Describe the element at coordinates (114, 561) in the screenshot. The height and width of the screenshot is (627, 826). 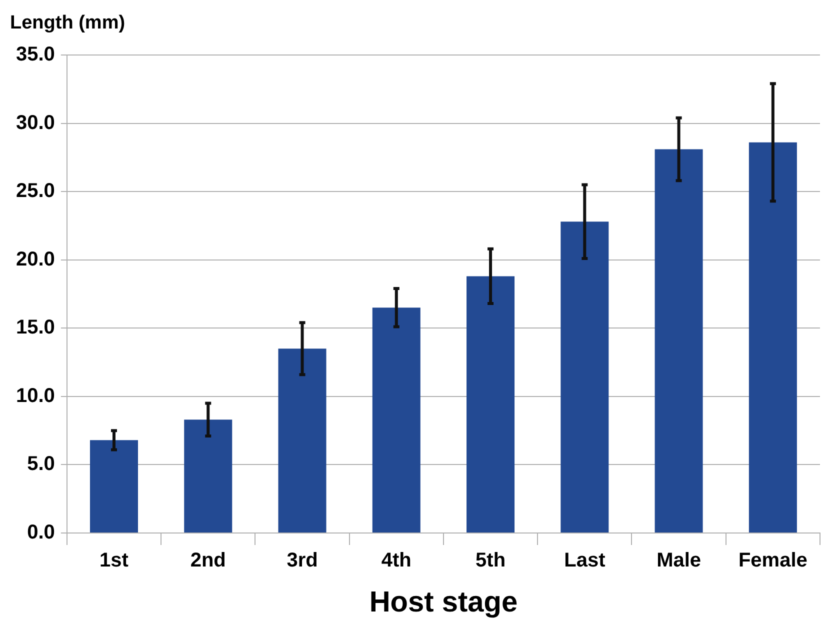
I see `x-tick-label: 1st` at that location.